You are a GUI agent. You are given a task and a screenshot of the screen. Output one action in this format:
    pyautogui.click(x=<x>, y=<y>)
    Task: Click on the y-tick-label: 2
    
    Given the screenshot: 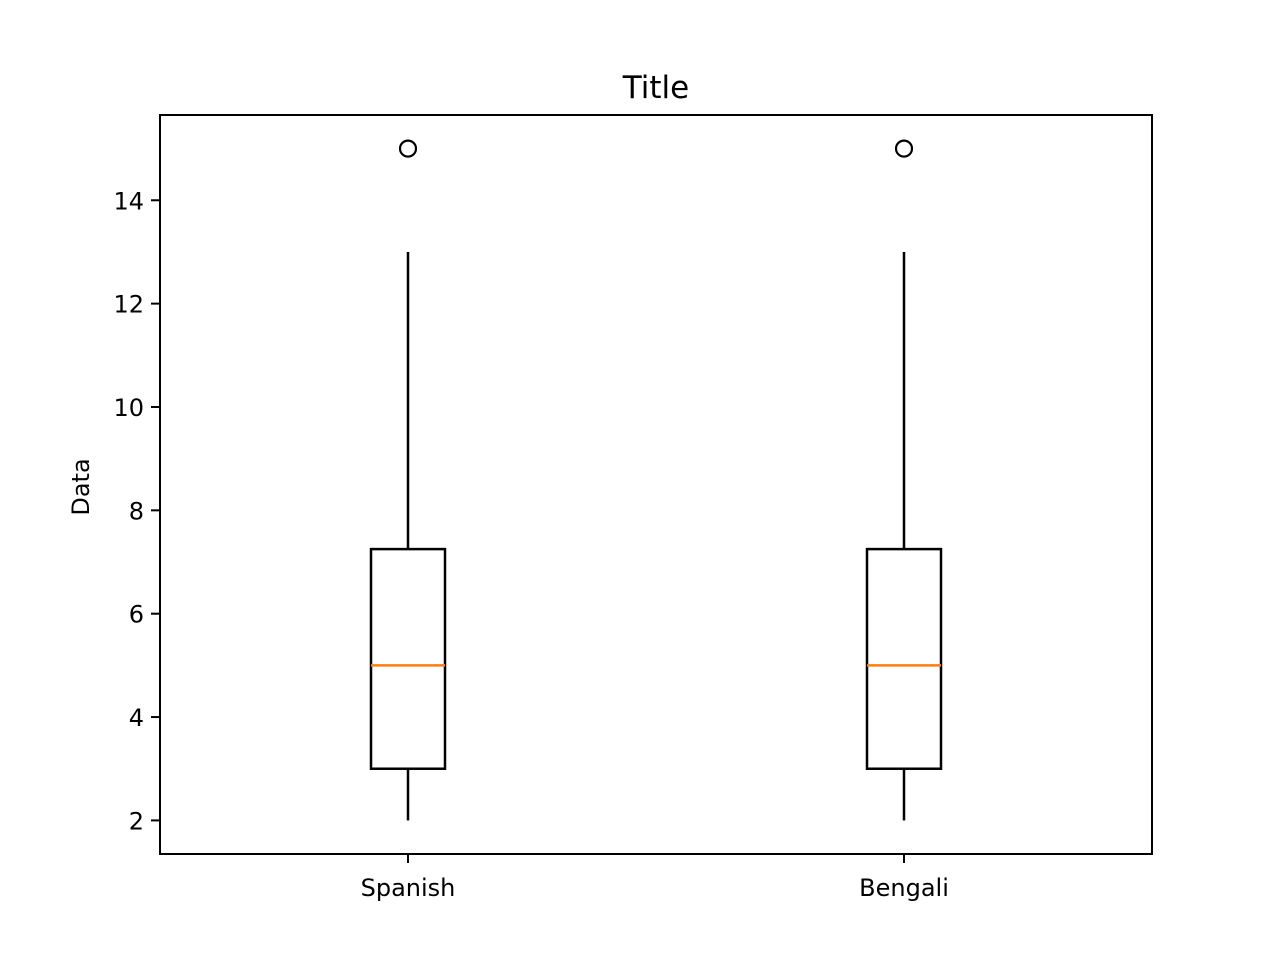 What is the action you would take?
    pyautogui.click(x=136, y=821)
    